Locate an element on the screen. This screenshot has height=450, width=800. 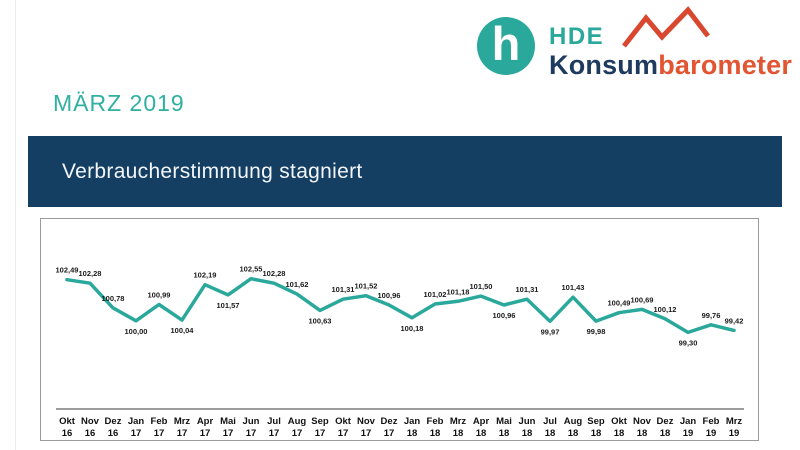
data-point-label: 99,97 is located at coordinates (550, 331).